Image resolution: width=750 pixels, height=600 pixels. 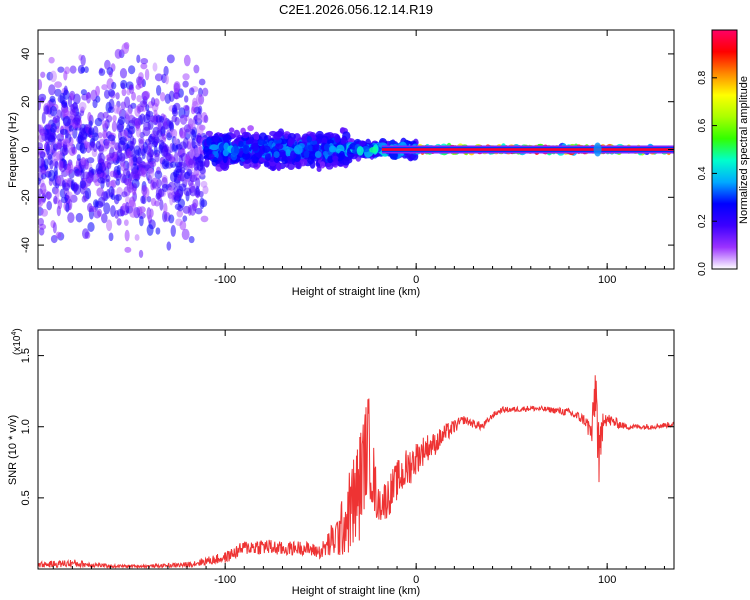 I want to click on colorbar-tick-label: 0.8, so click(x=702, y=77).